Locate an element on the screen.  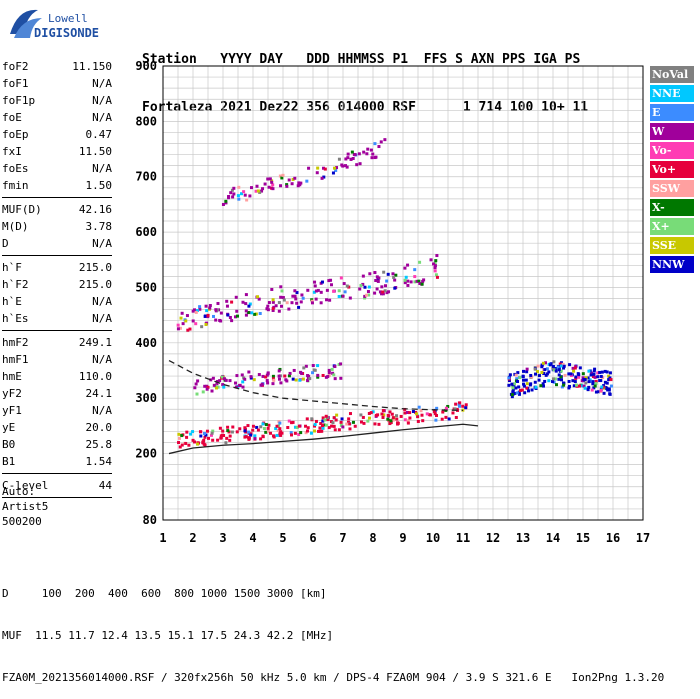
param-value: 110.0 is located at coordinates (95, 376).